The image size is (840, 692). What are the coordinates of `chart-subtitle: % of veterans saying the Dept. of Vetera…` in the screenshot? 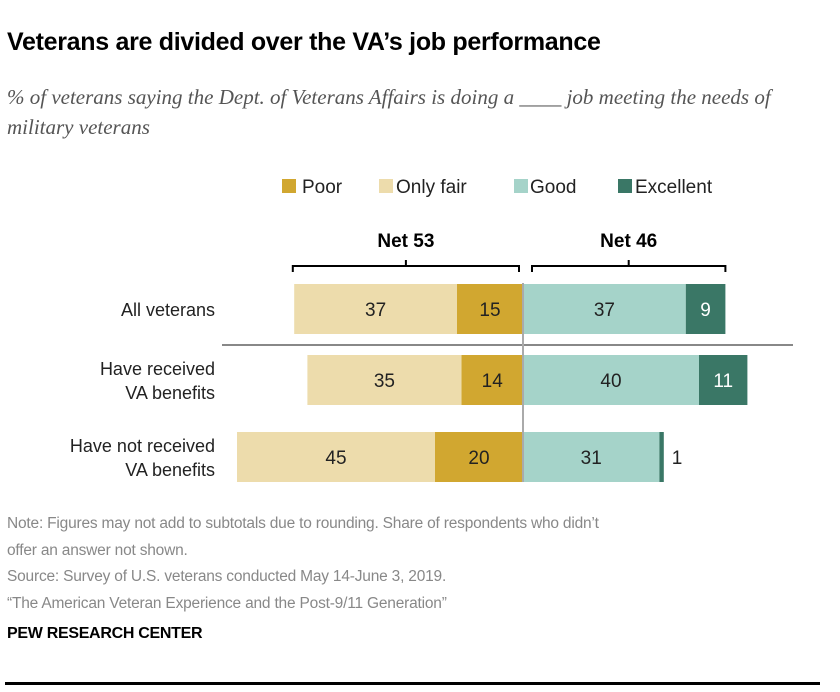 It's located at (389, 112).